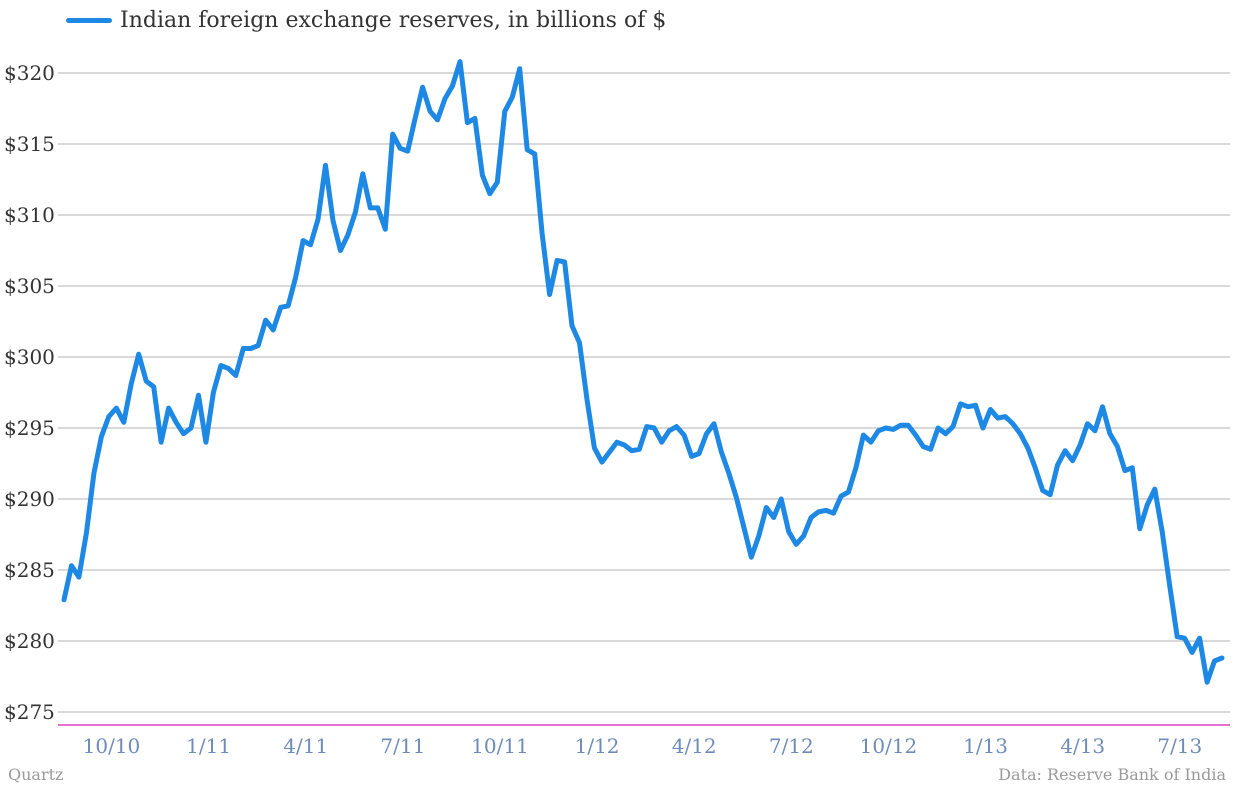 The width and height of the screenshot is (1236, 790). I want to click on y-tick-label: $310, so click(29, 215).